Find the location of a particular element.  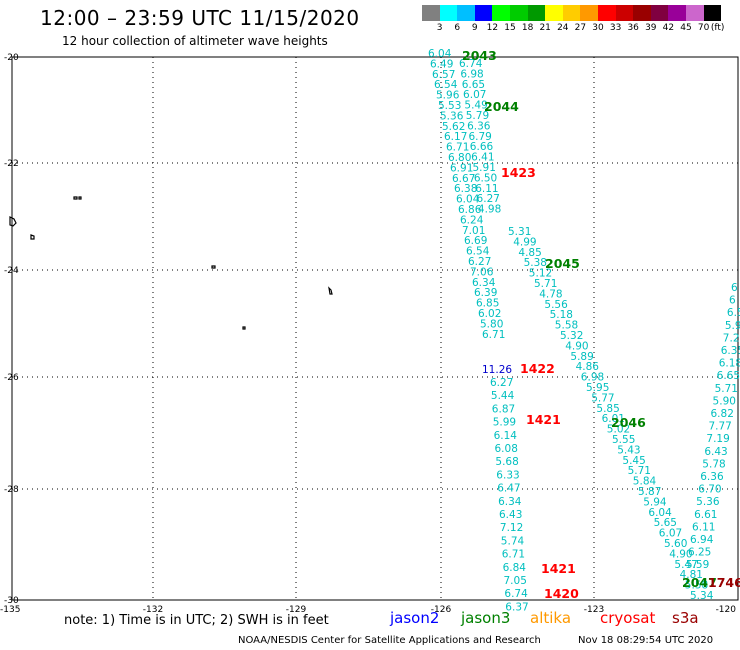

scale-label: 70 is located at coordinates (703, 28).